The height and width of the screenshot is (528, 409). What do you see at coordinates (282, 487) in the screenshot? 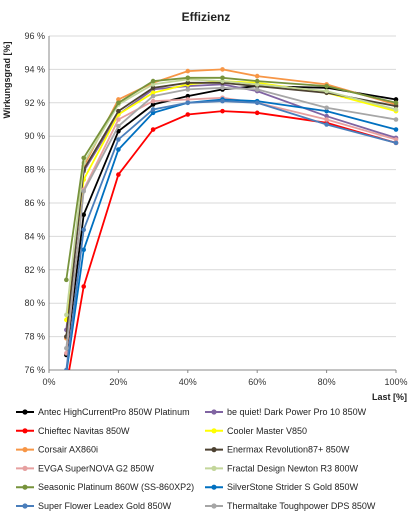
I see `legend-item: SilverStone Strider S Gold 850W` at bounding box center [282, 487].